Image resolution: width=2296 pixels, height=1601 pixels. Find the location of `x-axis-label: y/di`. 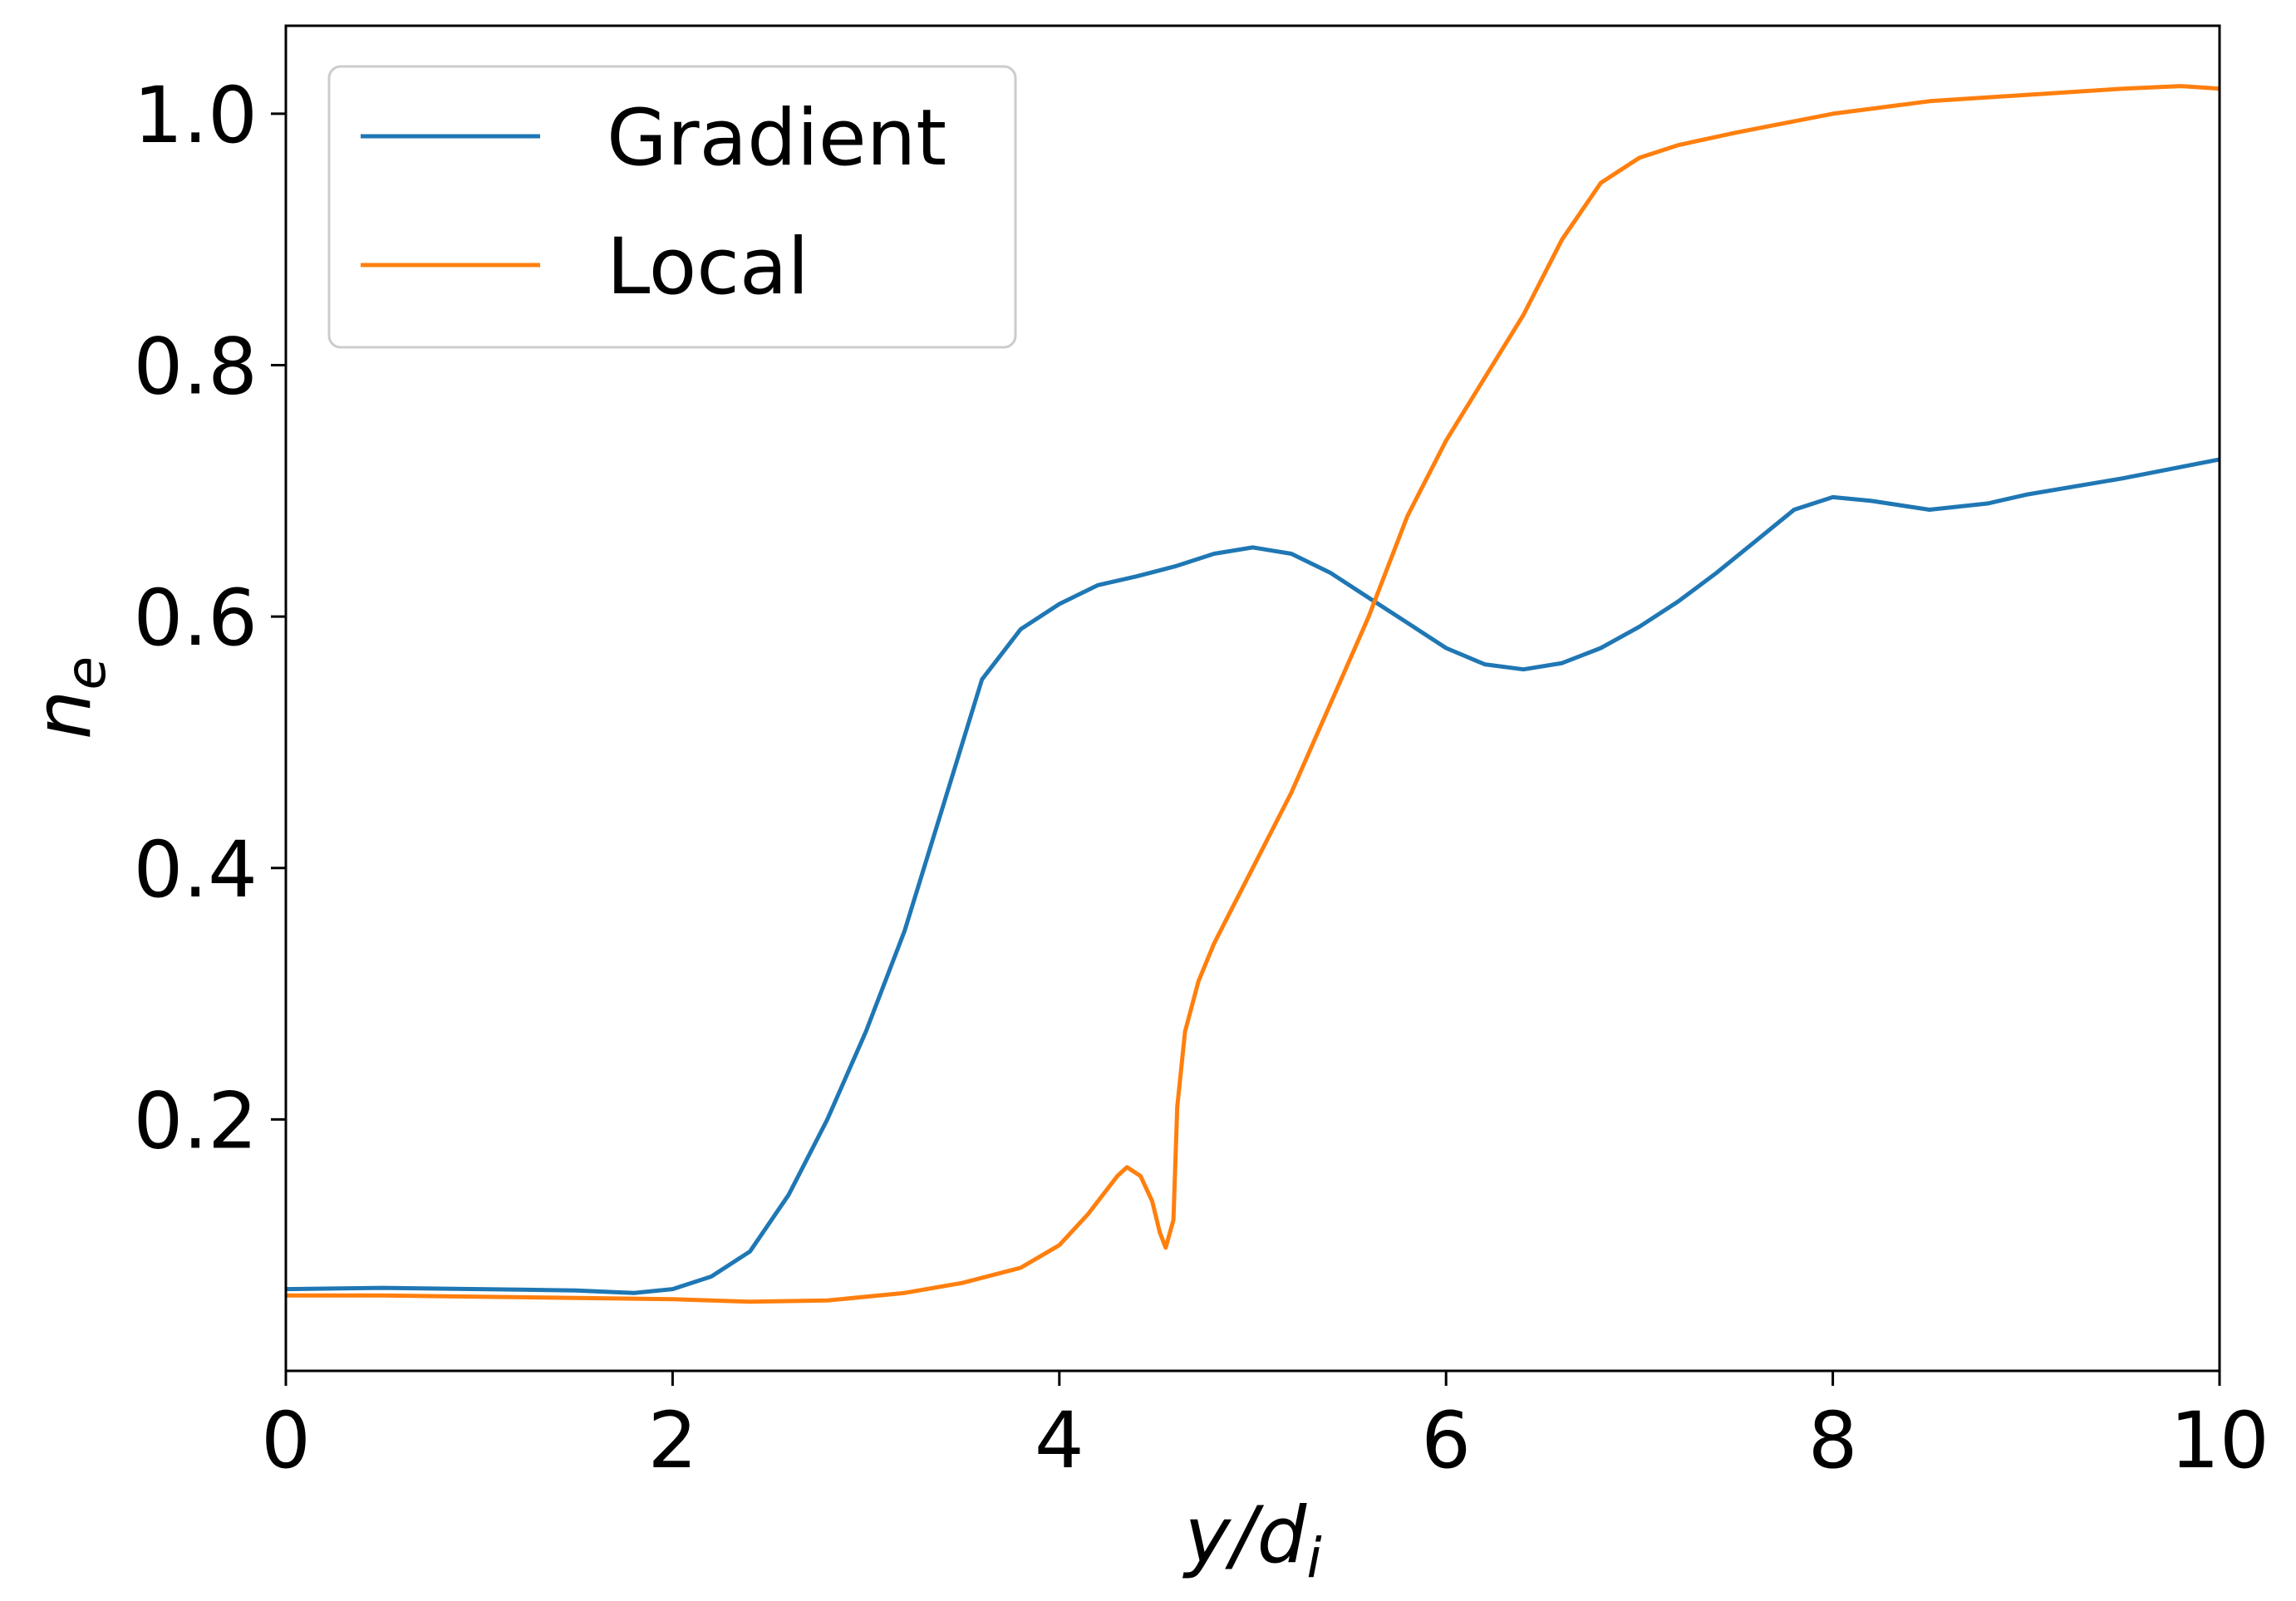

x-axis-label: y/di is located at coordinates (1252, 1541).